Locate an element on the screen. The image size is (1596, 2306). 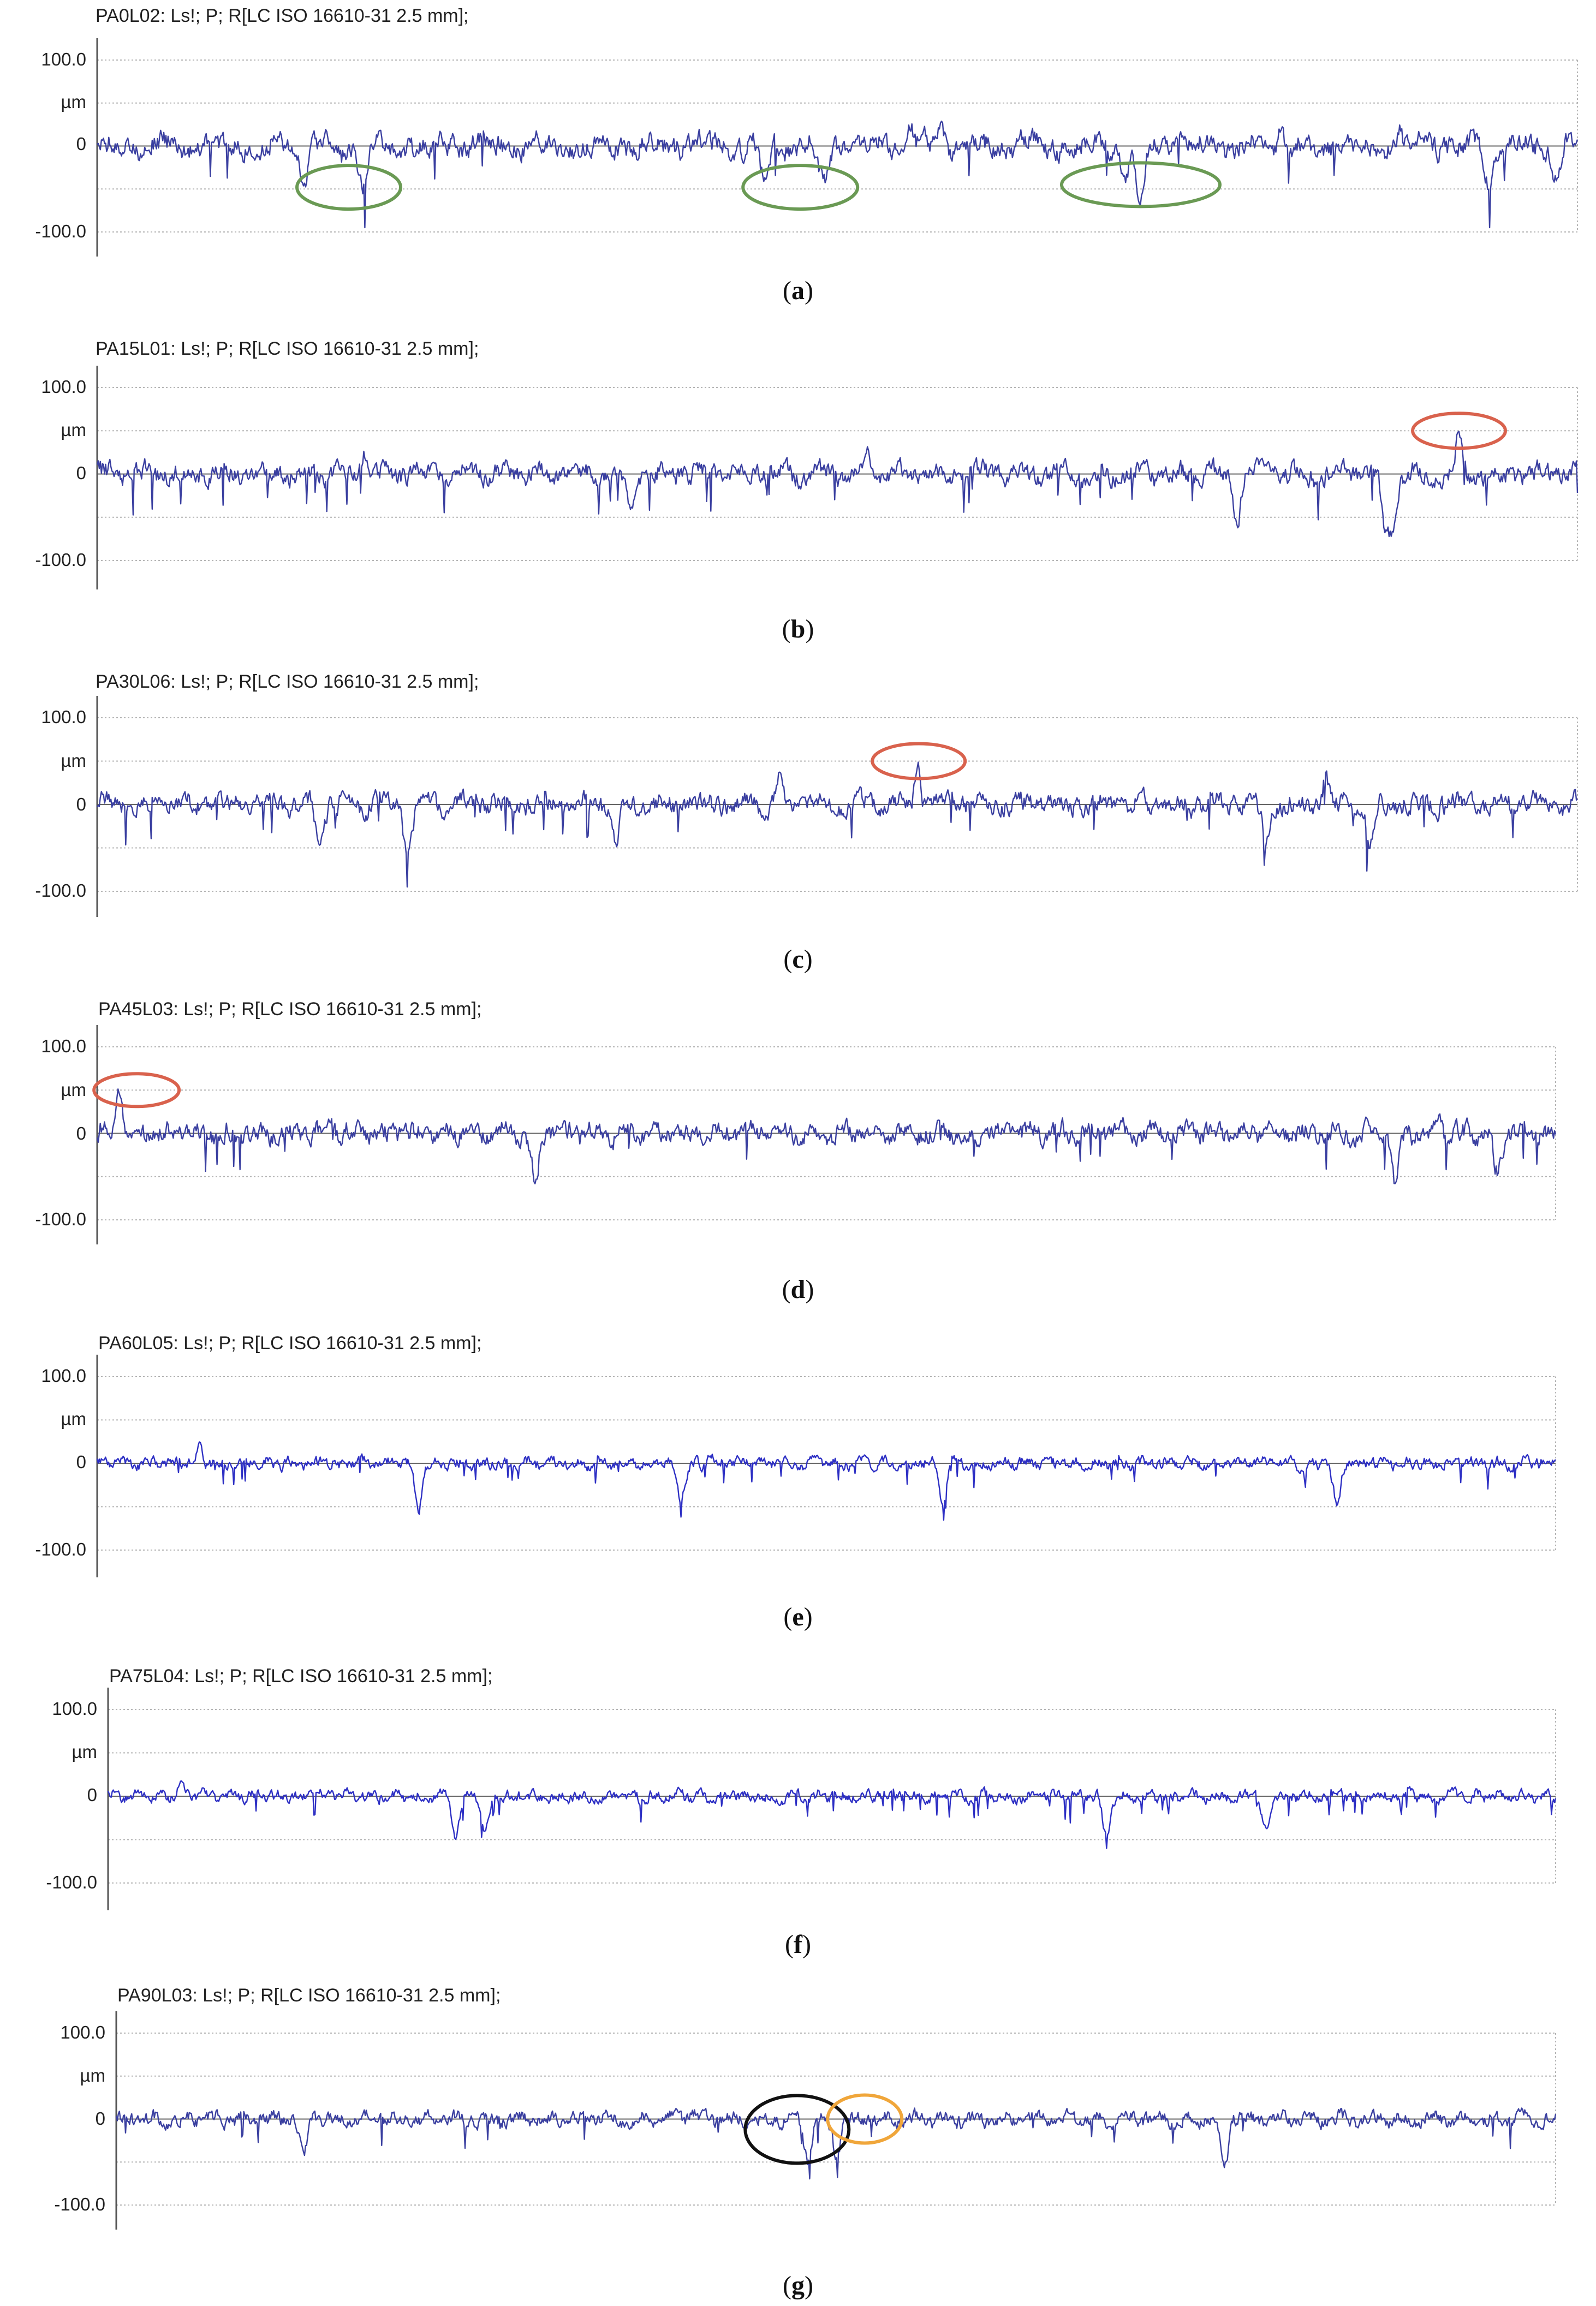
caption-letter: b is located at coordinates (798, 629).